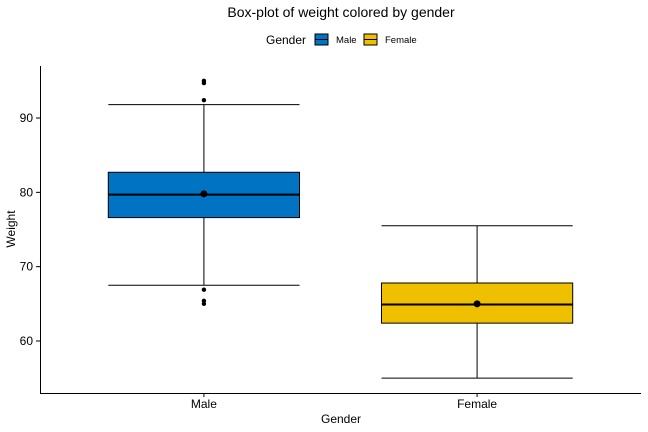 The height and width of the screenshot is (432, 648). I want to click on box-group-female, so click(477, 302).